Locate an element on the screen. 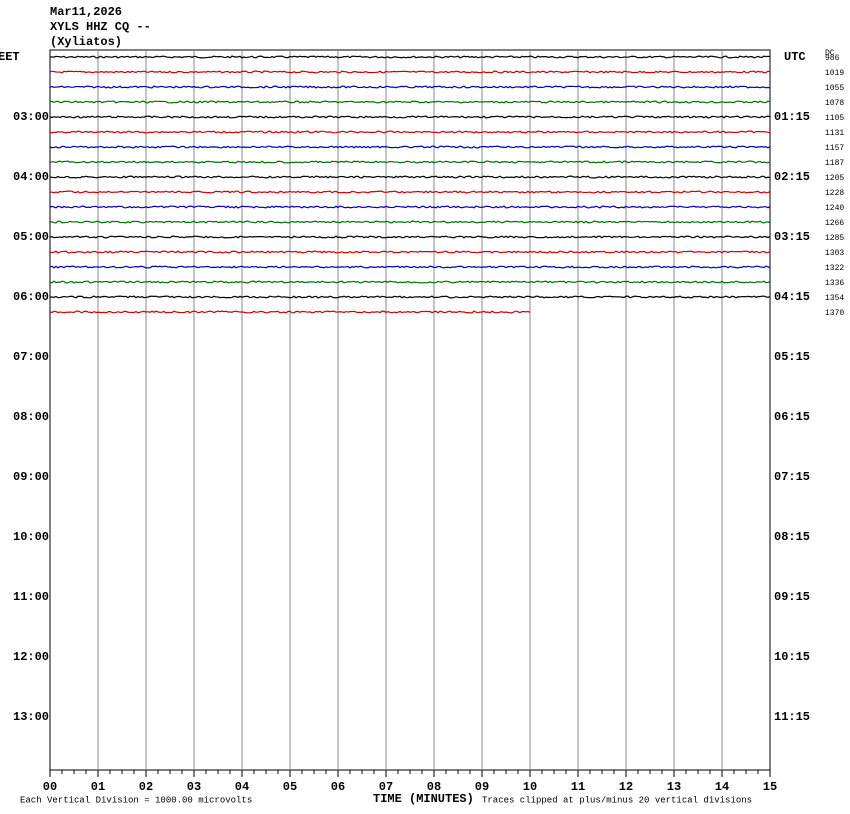 Image resolution: width=850 pixels, height=814 pixels. x-tick-label: 10 is located at coordinates (530, 787).